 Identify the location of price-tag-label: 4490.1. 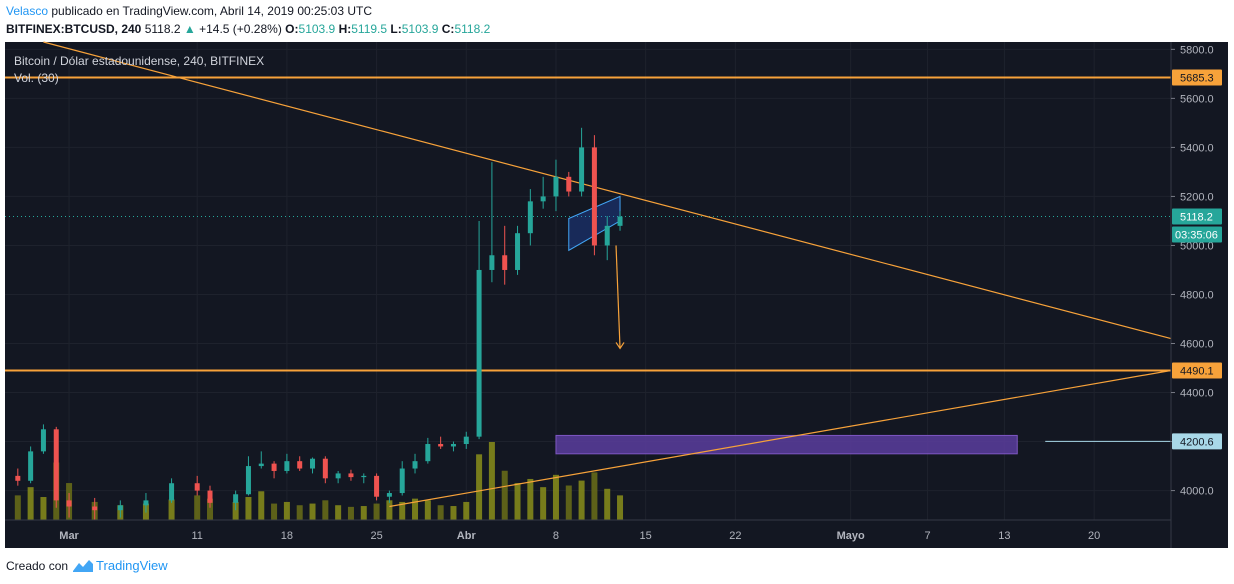
(1197, 371).